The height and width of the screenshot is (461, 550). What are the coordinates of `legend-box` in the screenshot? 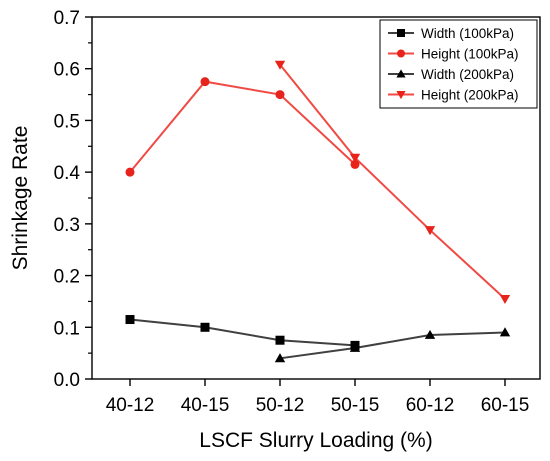 It's located at (458, 64).